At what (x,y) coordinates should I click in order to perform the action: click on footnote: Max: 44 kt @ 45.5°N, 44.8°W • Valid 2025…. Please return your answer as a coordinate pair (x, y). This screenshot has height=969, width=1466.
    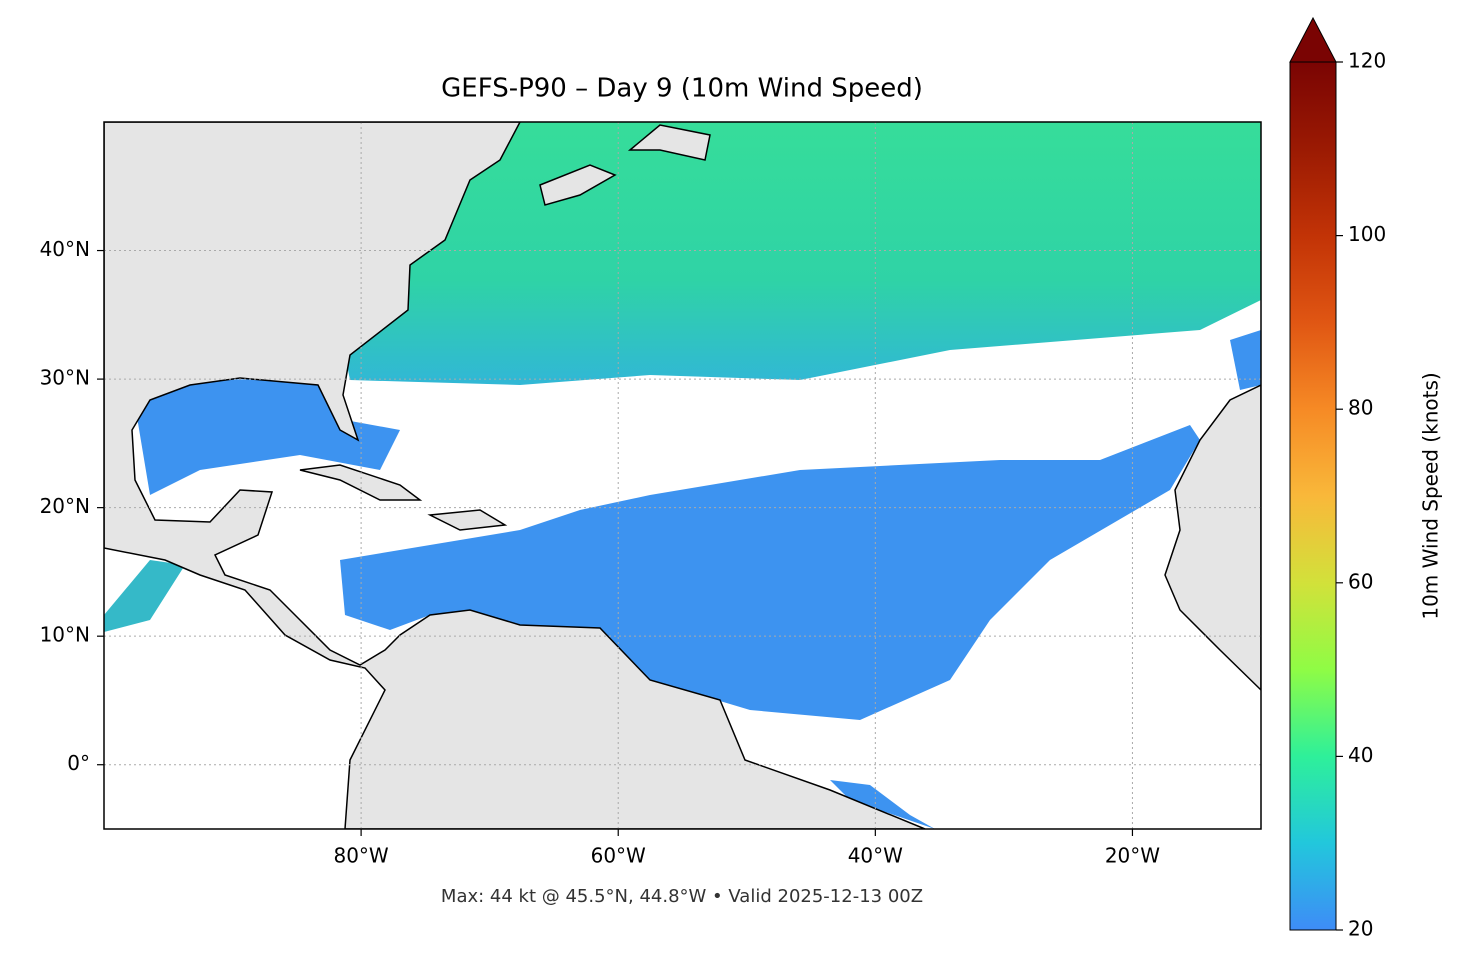
    Looking at the image, I should click on (682, 896).